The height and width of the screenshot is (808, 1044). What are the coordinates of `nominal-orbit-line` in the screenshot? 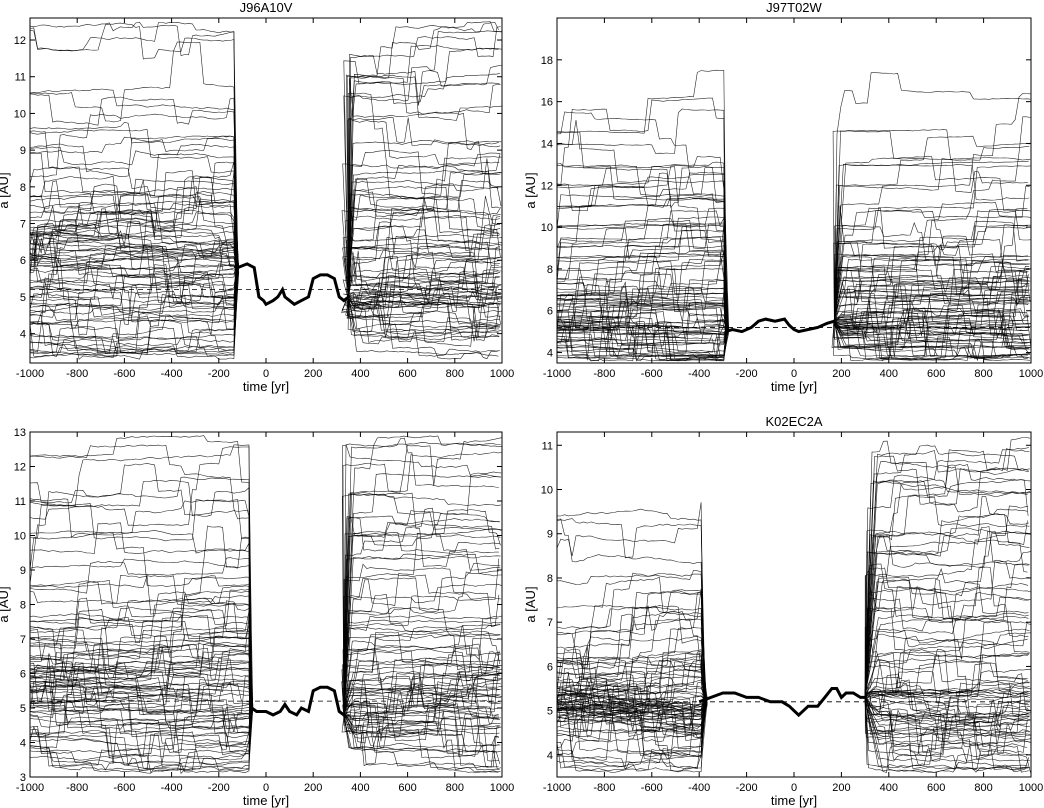 It's located at (779, 325).